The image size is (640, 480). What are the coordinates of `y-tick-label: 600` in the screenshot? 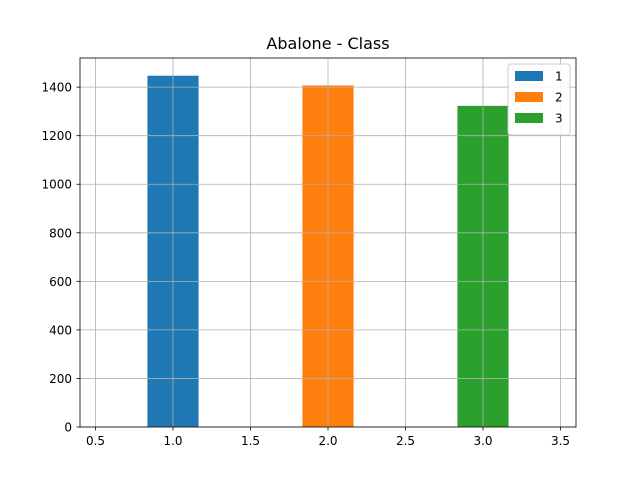 It's located at (60, 282).